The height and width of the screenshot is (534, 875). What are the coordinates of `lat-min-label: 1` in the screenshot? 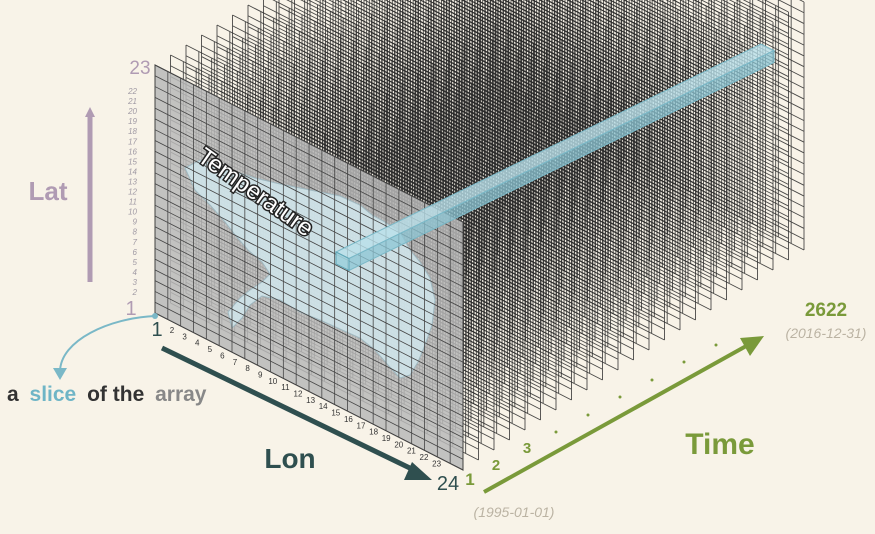 It's located at (130, 309).